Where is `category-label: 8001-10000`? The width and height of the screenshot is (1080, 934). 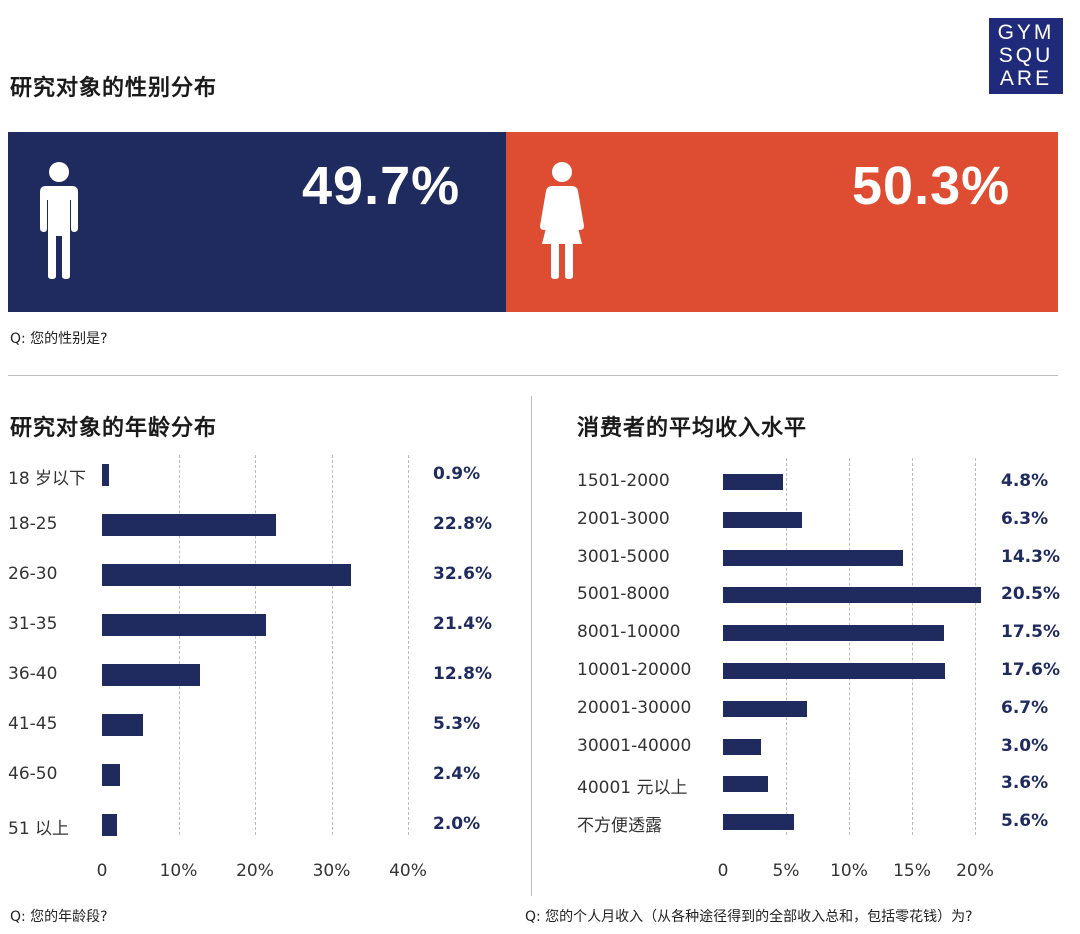
category-label: 8001-10000 is located at coordinates (629, 632).